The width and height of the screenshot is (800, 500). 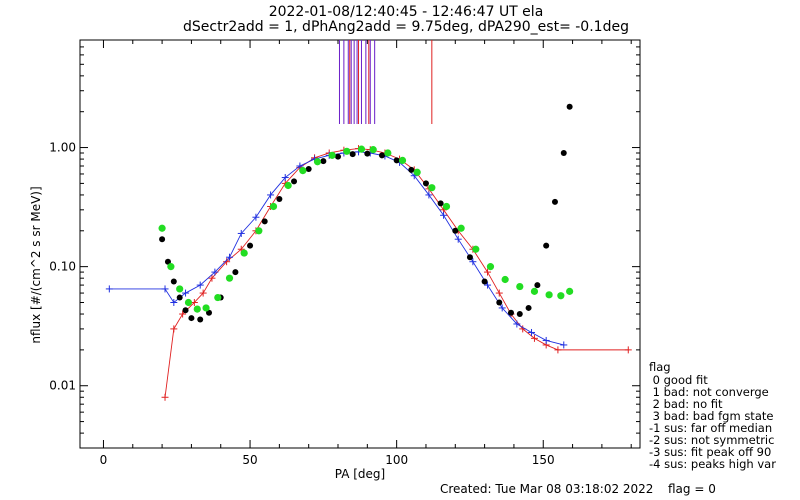 What do you see at coordinates (396, 460) in the screenshot?
I see `x-tick-label-2: 100` at bounding box center [396, 460].